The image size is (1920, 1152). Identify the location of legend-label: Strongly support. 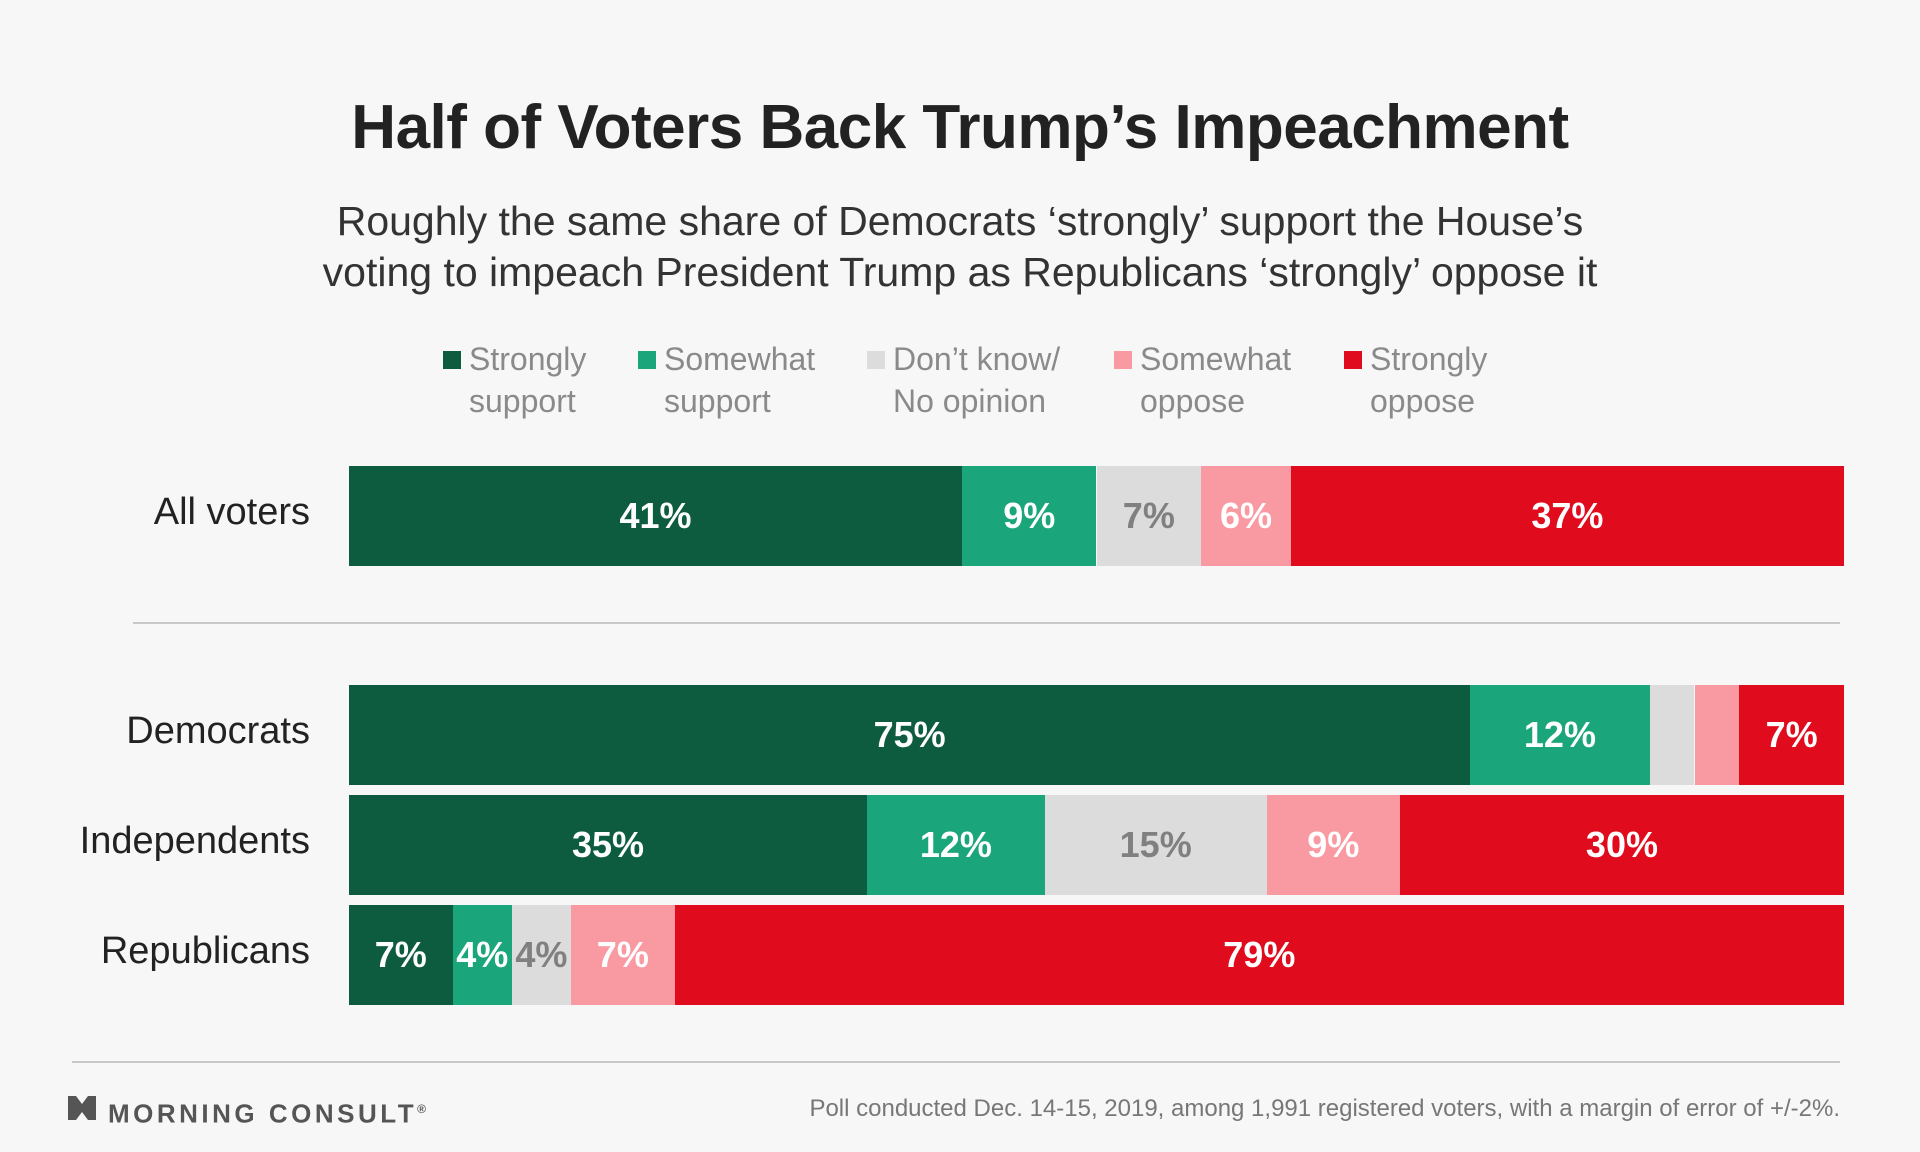
(527, 380).